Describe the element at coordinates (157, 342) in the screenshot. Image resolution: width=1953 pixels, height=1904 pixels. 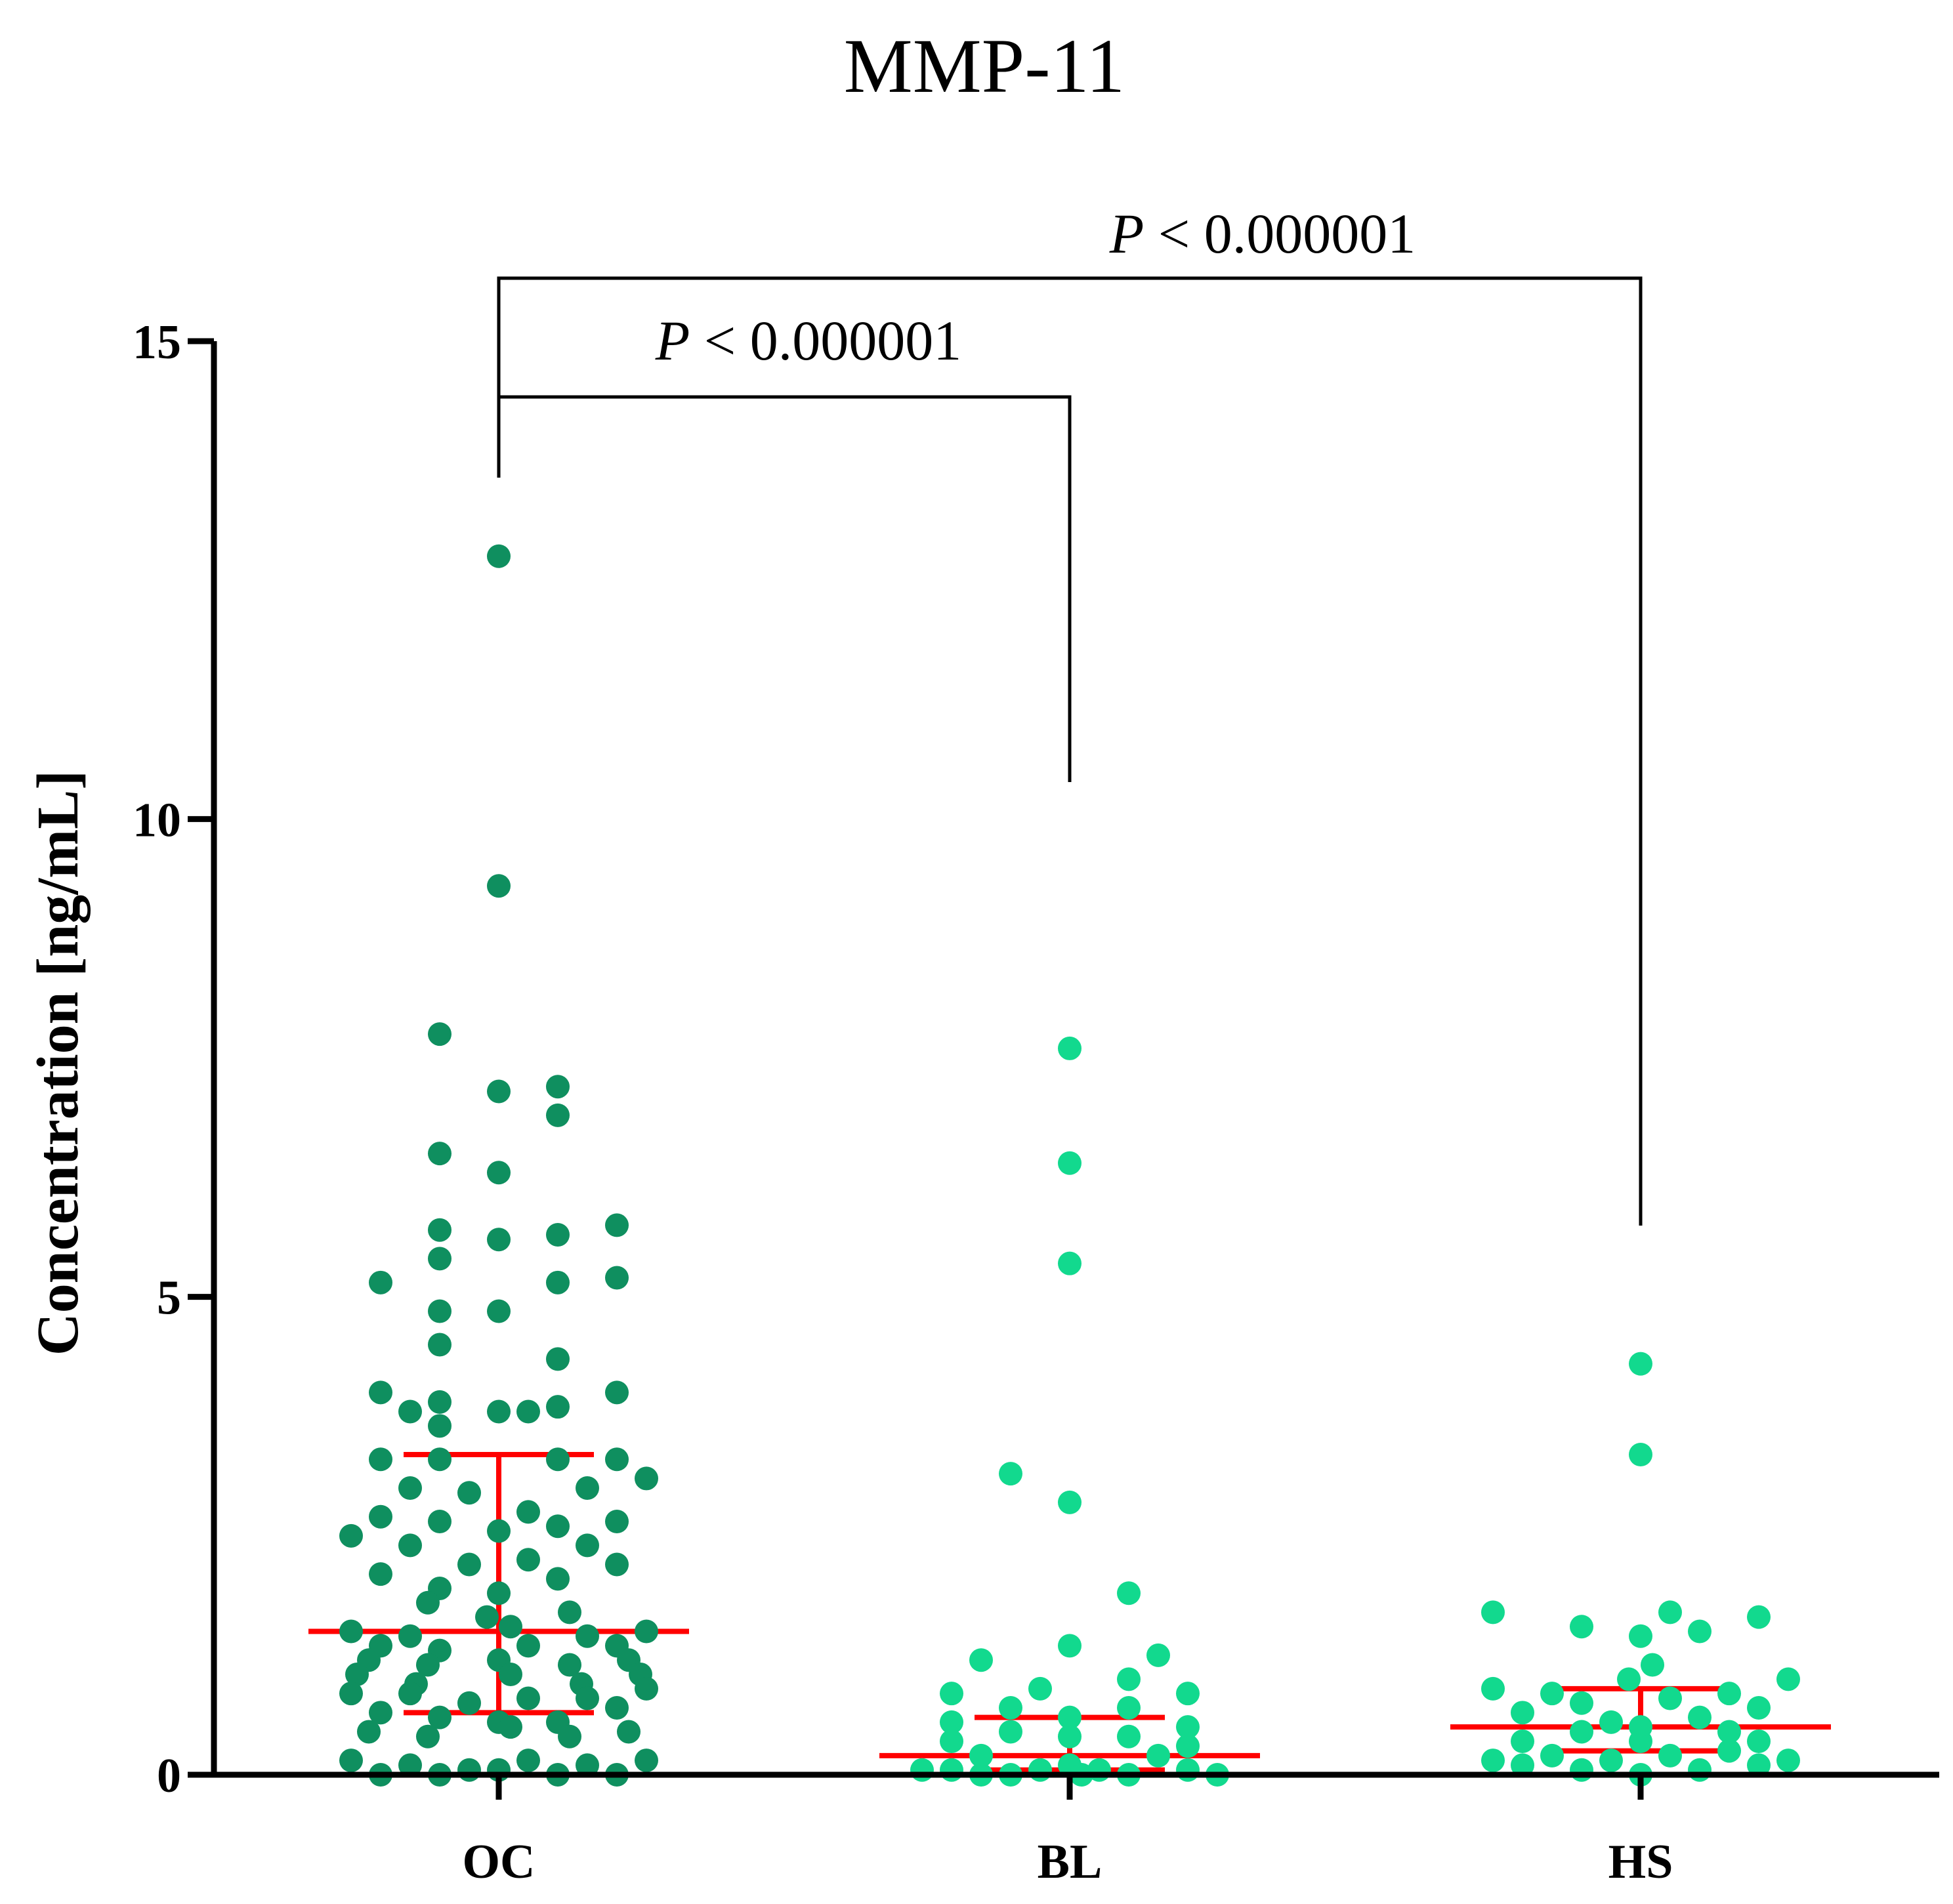
I see `y-tick-label: 15` at that location.